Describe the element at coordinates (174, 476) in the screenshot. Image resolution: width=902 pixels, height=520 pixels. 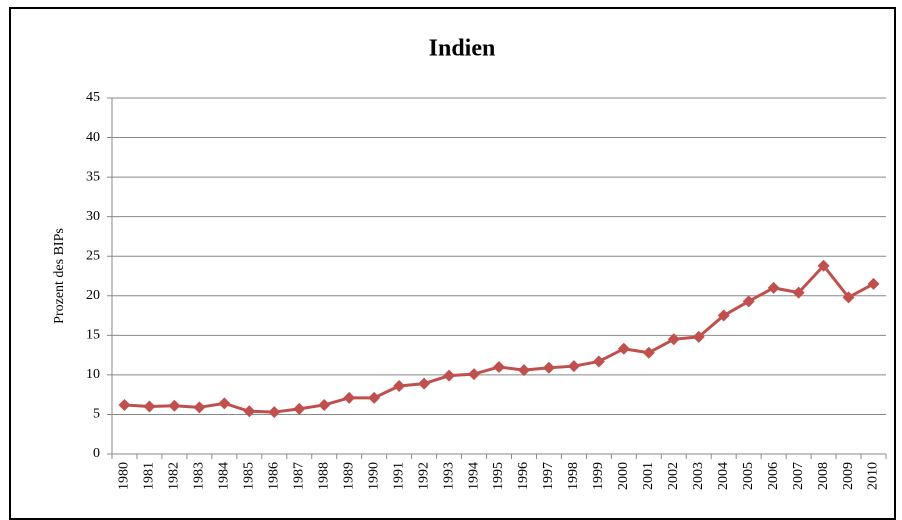
I see `x-tick-label: 1982` at that location.